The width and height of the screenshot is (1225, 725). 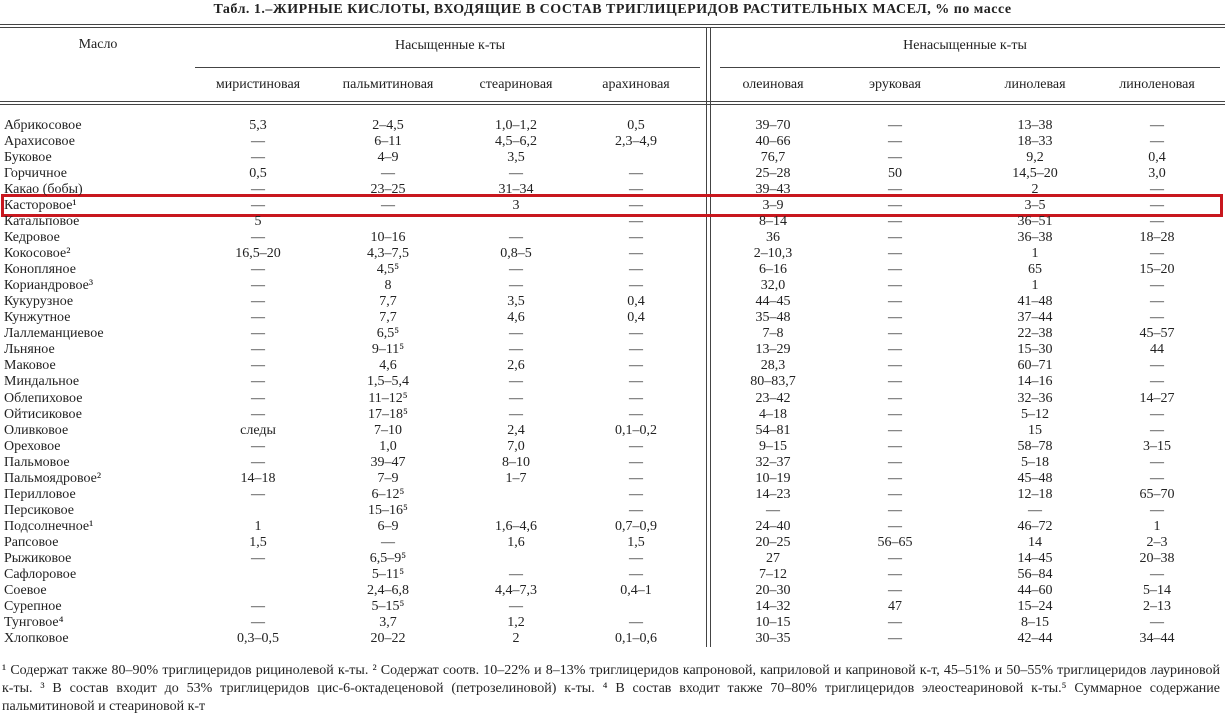 What do you see at coordinates (388, 430) in the screenshot?
I see `cell: 7–10` at bounding box center [388, 430].